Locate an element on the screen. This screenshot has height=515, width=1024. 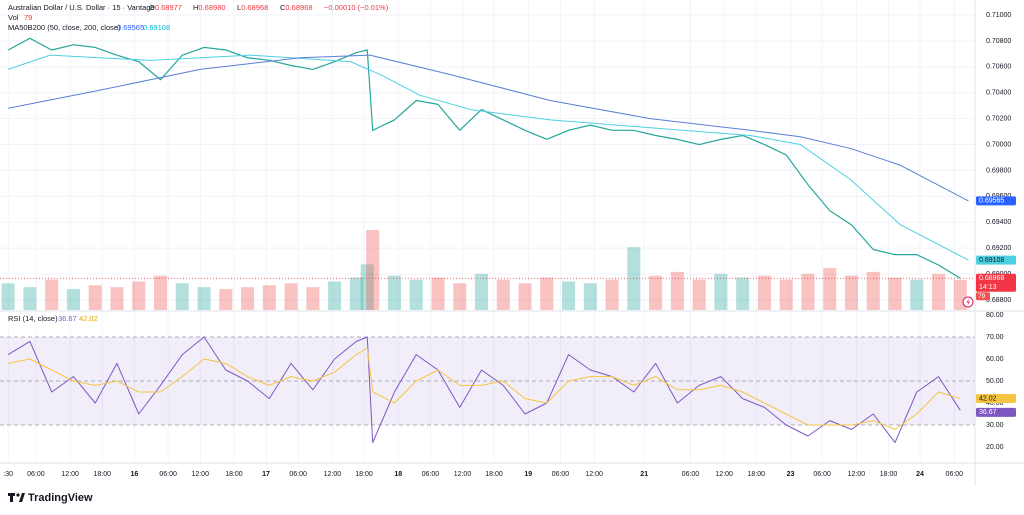
x-tick-label: 23 is located at coordinates (791, 474).